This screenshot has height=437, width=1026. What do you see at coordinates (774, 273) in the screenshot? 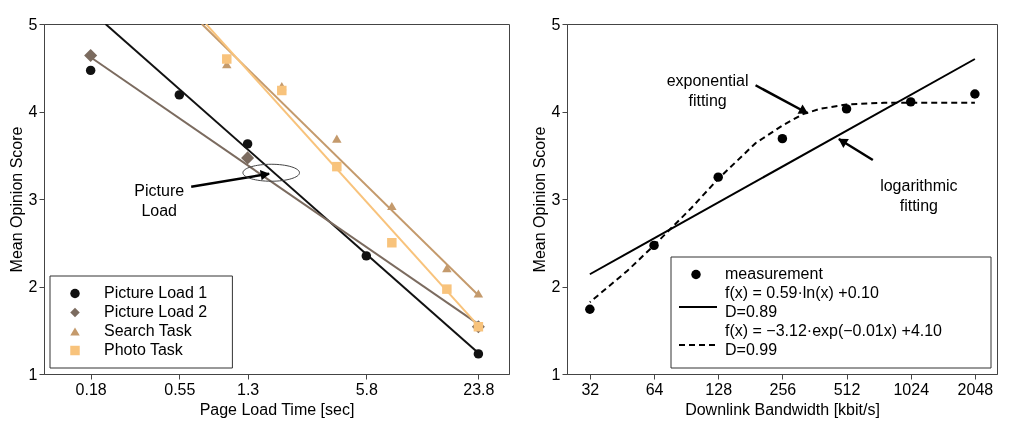
I see `legend-label: measurement` at bounding box center [774, 273].